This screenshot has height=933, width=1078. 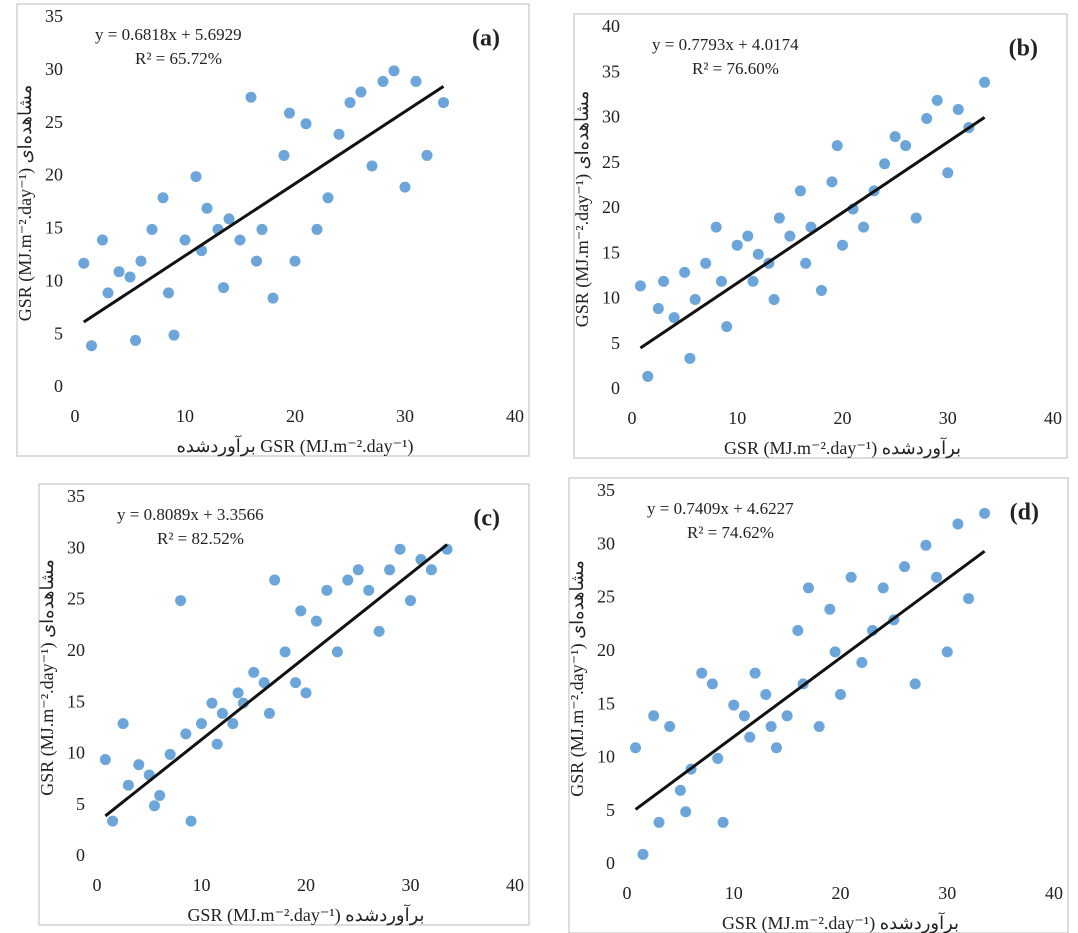 What do you see at coordinates (294, 446) in the screenshot?
I see `x-axis-label: برآوردشده GSR (MJ.m⁻².day⁻¹)` at bounding box center [294, 446].